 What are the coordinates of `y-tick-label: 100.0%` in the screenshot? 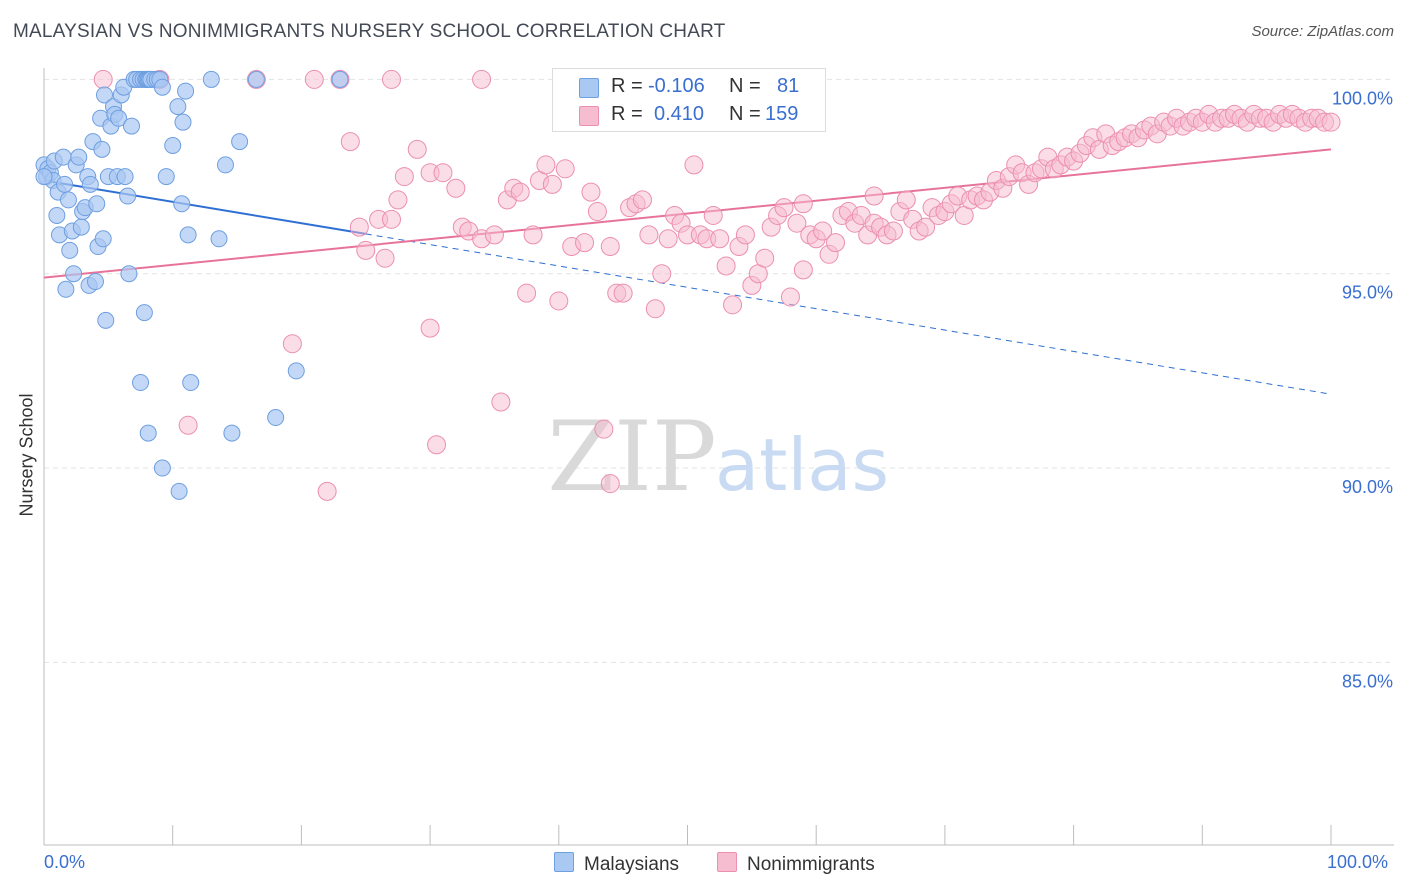 It's located at (1362, 98).